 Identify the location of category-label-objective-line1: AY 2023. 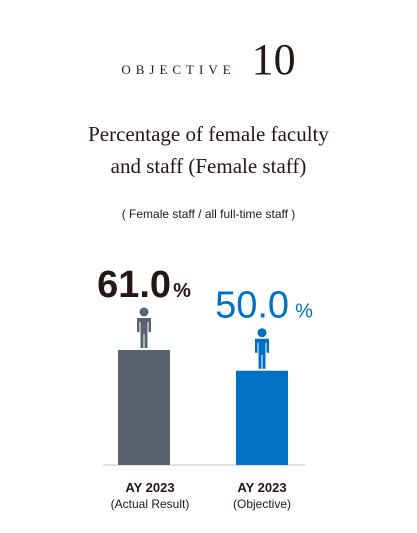
(262, 487).